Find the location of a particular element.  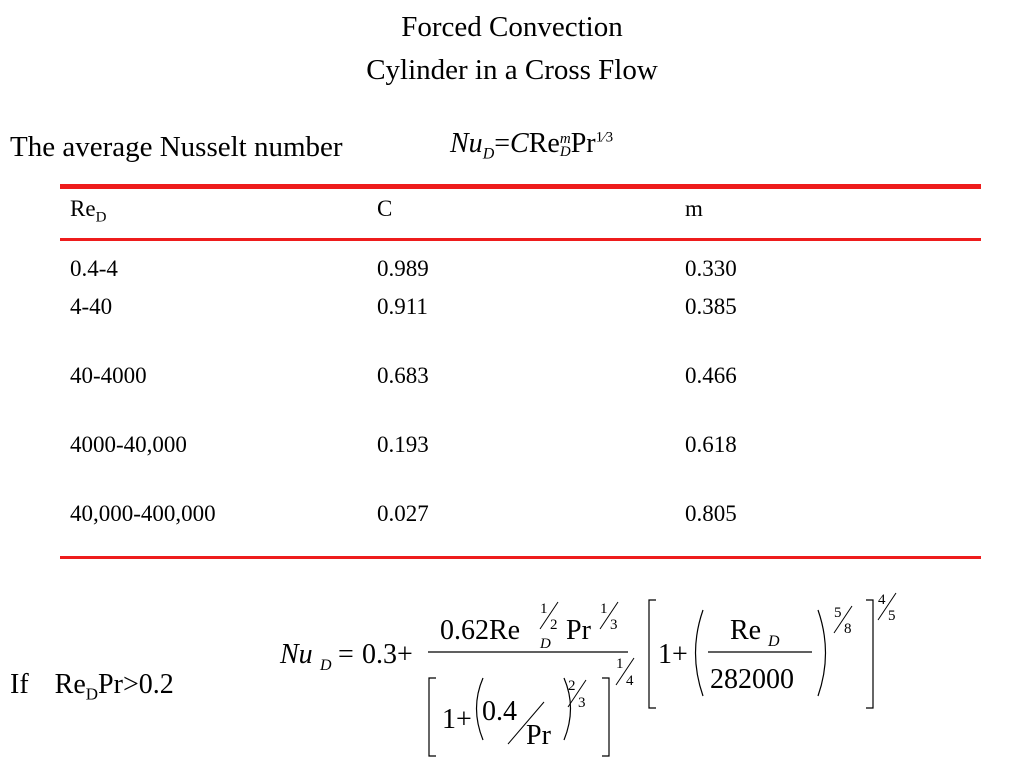

header-re: ReD is located at coordinates (88, 211).